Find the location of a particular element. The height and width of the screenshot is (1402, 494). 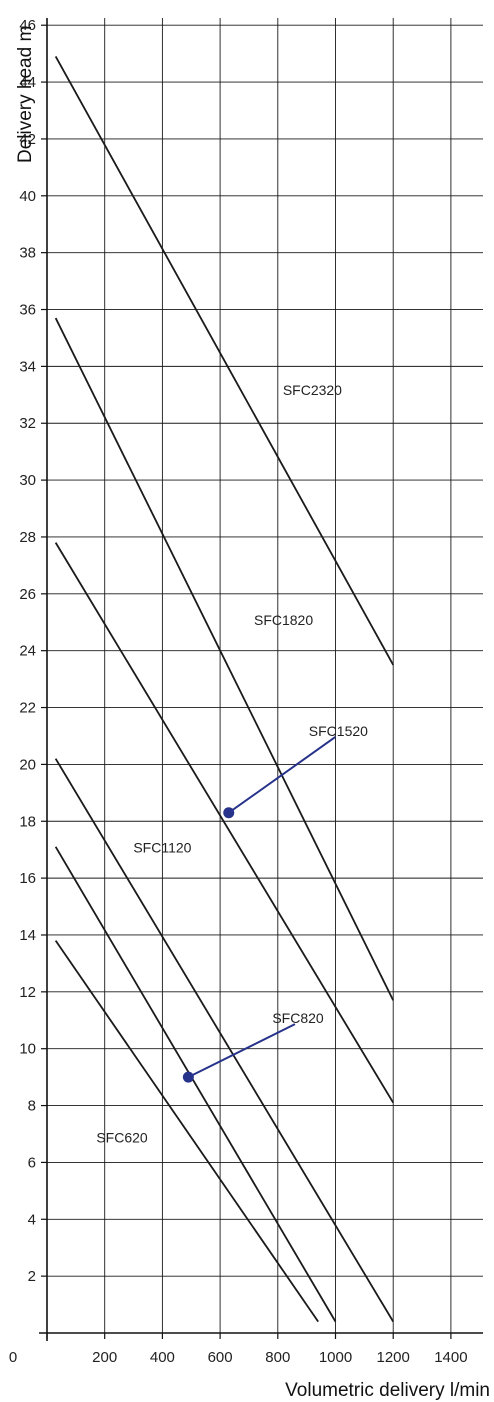

y-tick-label-44: 44 is located at coordinates (27, 82).